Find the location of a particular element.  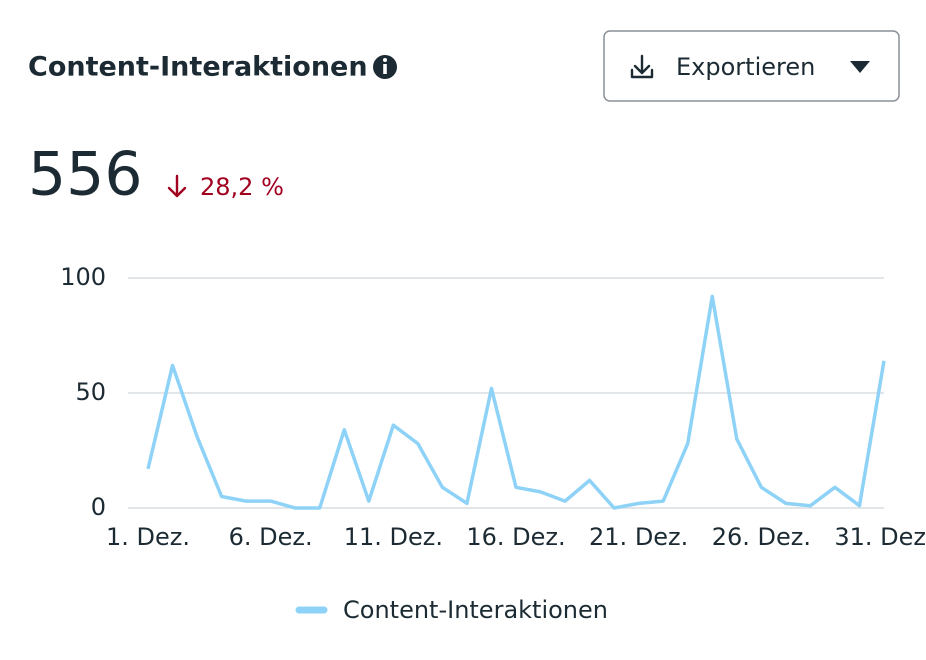

x-tick-label: 31. Dez. is located at coordinates (880, 537).